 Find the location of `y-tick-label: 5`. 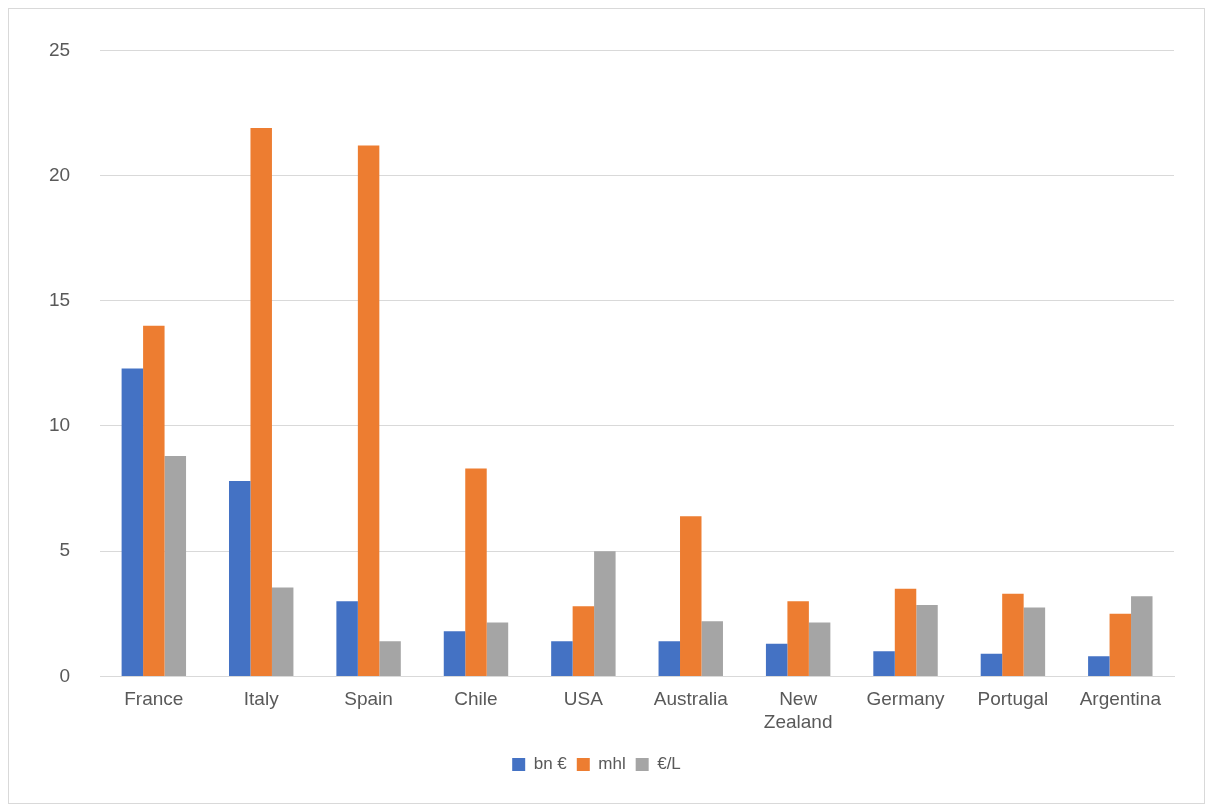

y-tick-label: 5 is located at coordinates (65, 550).